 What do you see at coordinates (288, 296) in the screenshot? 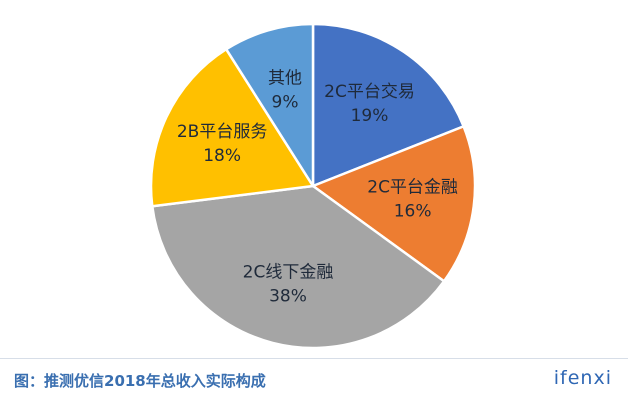
I see `slice-percent-label: 38%` at bounding box center [288, 296].